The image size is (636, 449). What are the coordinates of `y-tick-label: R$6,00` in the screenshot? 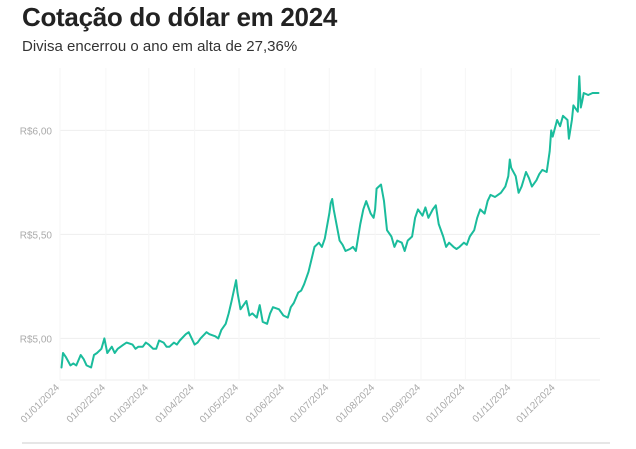 It's located at (36, 131).